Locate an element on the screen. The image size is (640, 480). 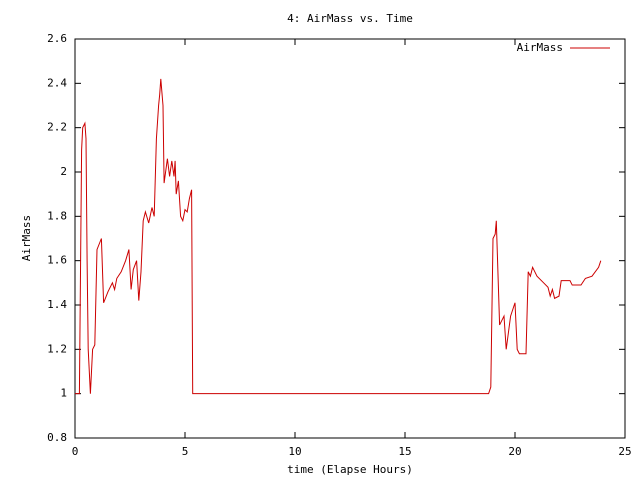
x-axis-label: time (Elapse Hours) is located at coordinates (350, 469).